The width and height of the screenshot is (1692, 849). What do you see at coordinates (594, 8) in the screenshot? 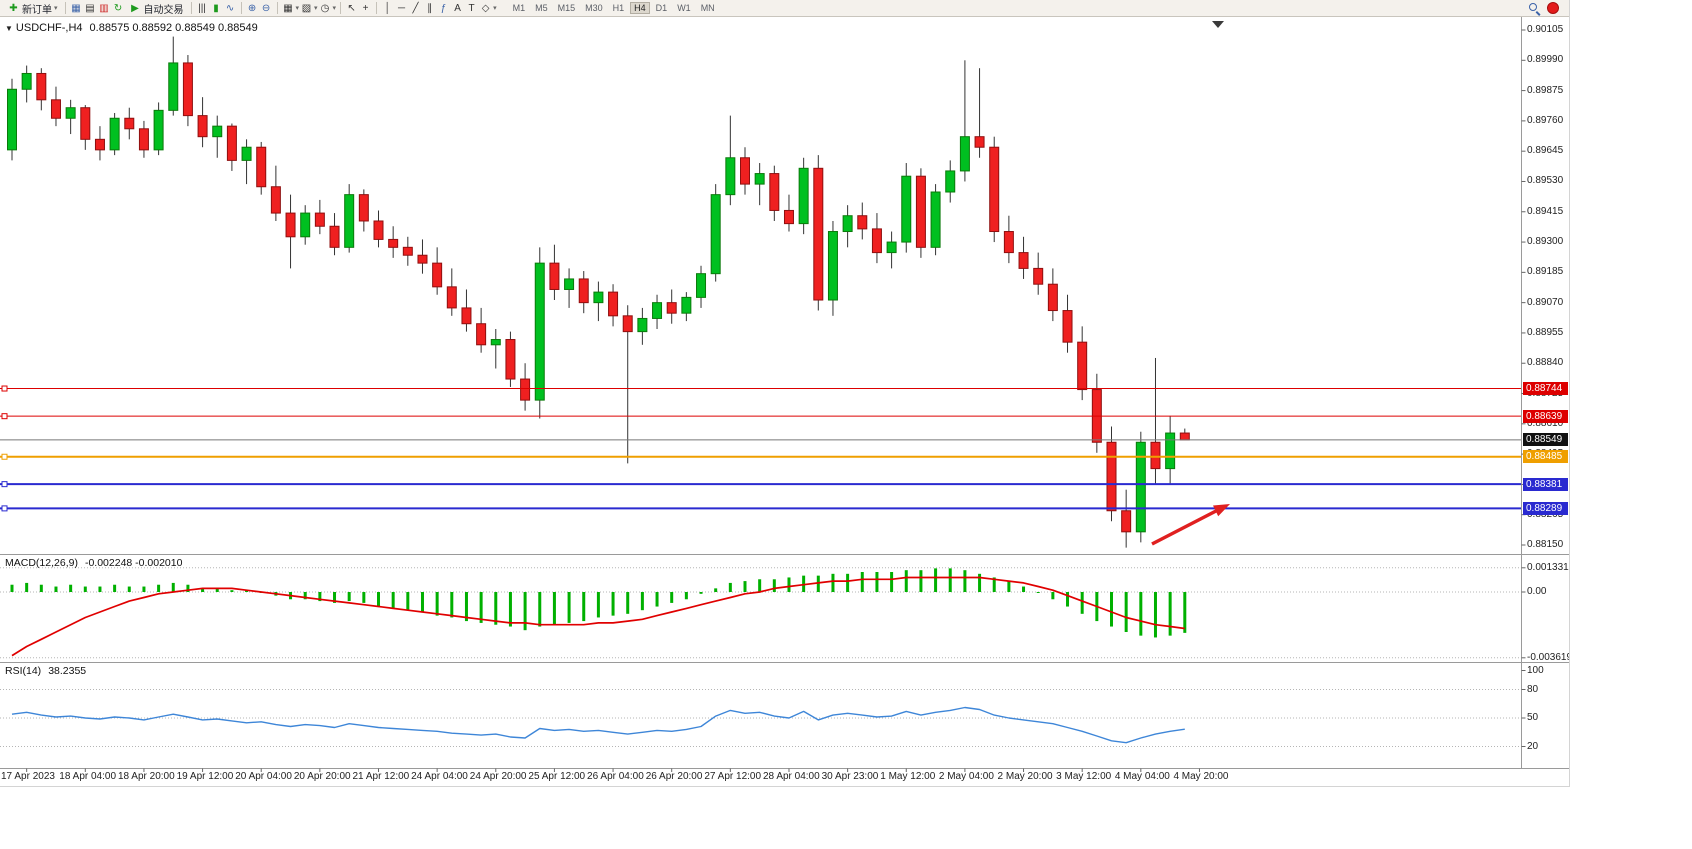
I see `timeframe-button-m30: M30` at bounding box center [594, 8].